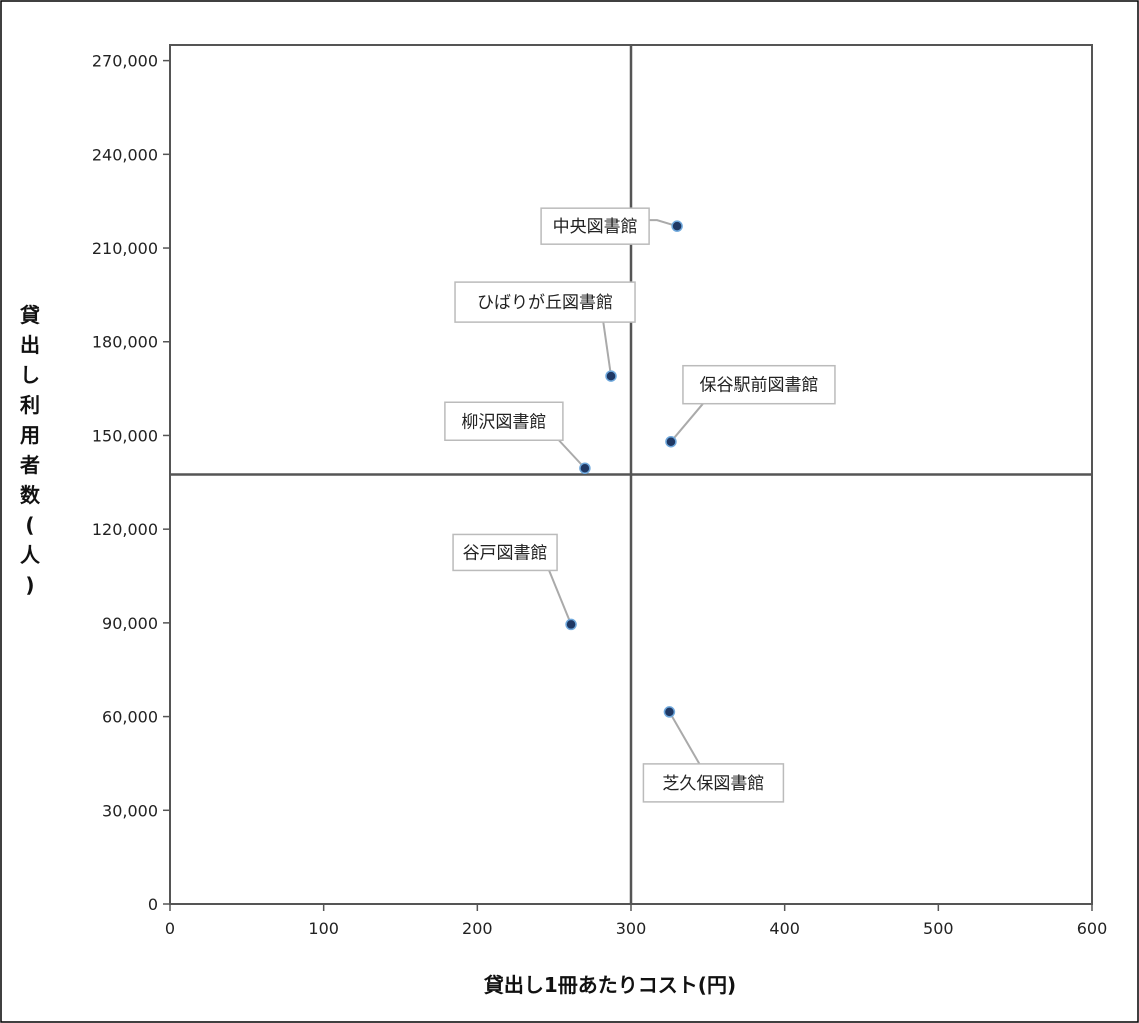 This screenshot has width=1139, height=1023. I want to click on x-tick-label: 600, so click(1092, 928).